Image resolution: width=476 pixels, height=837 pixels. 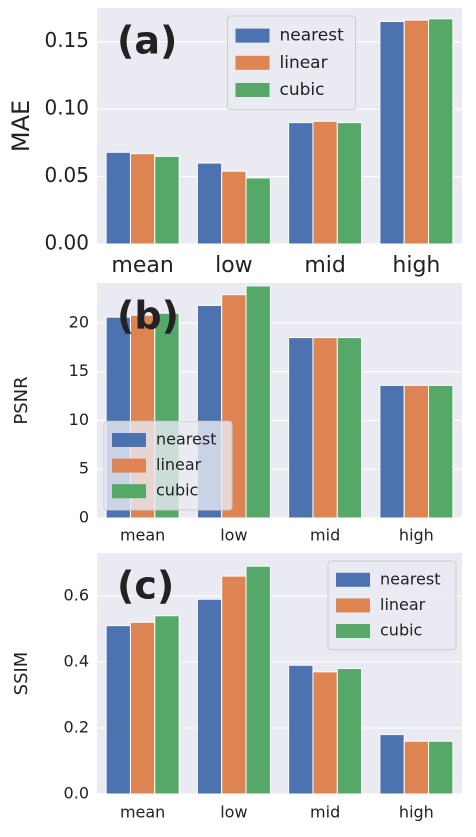 I want to click on y-tick-label: 0.10, so click(x=66, y=108).